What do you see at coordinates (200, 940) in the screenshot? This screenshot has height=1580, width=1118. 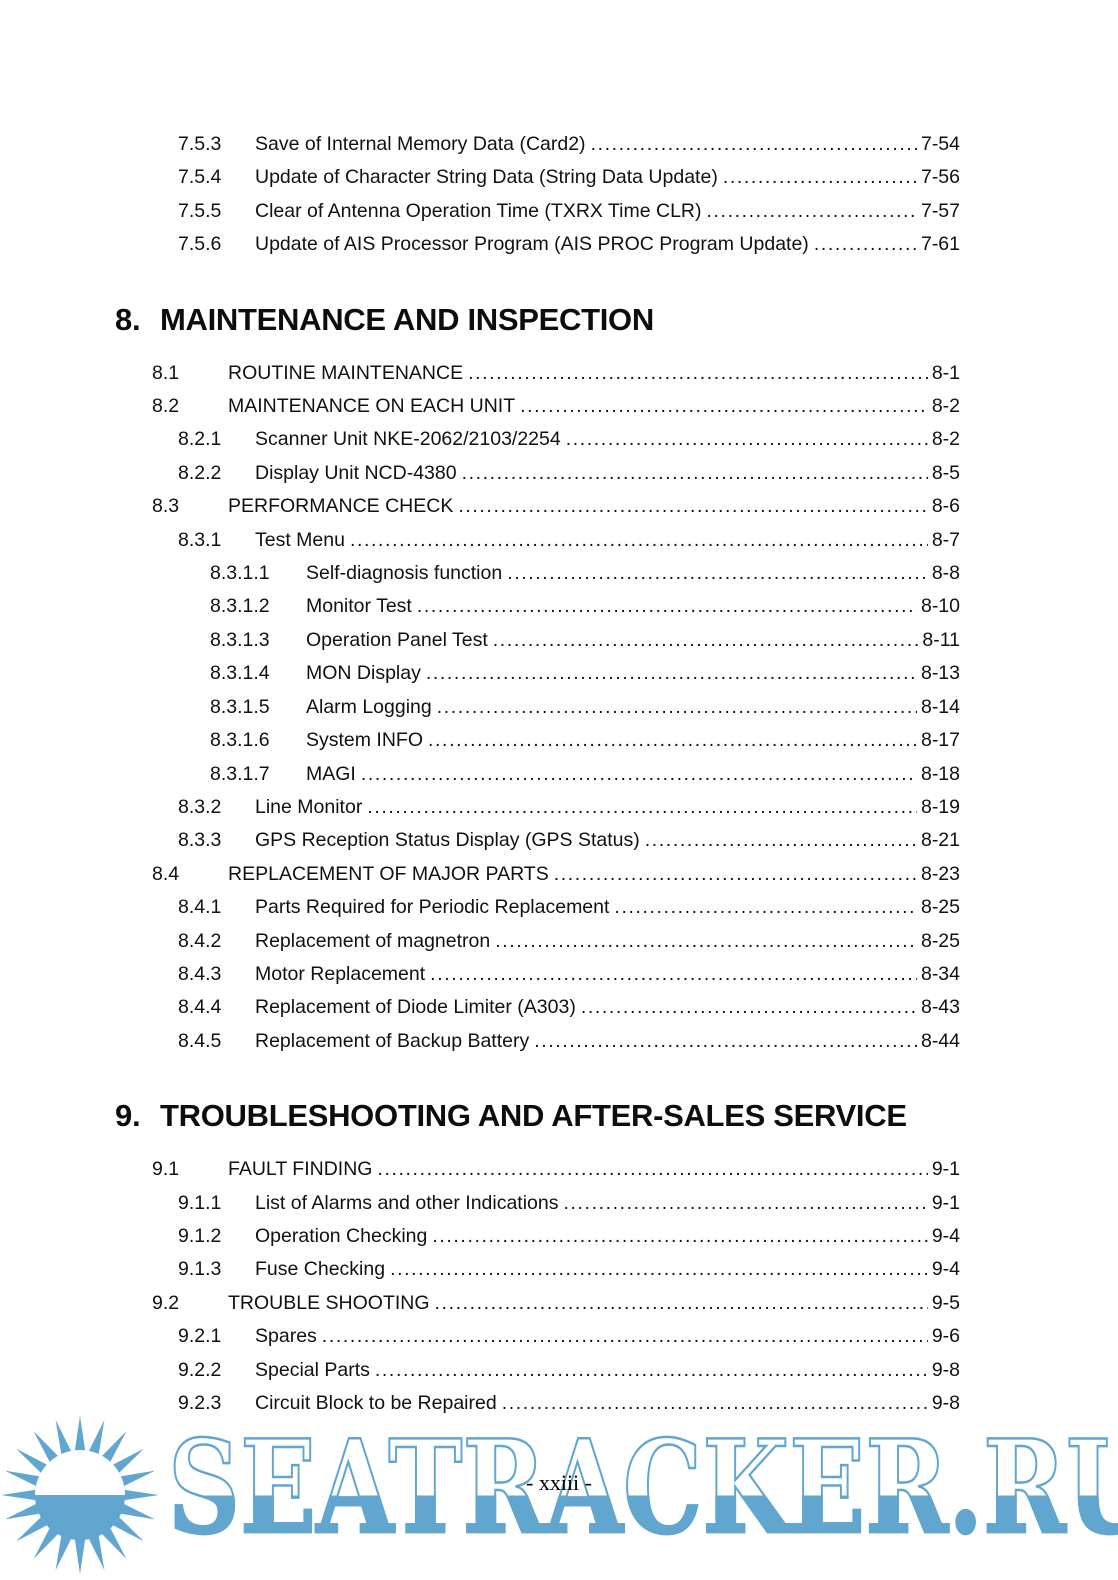 I see `toc-entry-number: 8.4.2` at bounding box center [200, 940].